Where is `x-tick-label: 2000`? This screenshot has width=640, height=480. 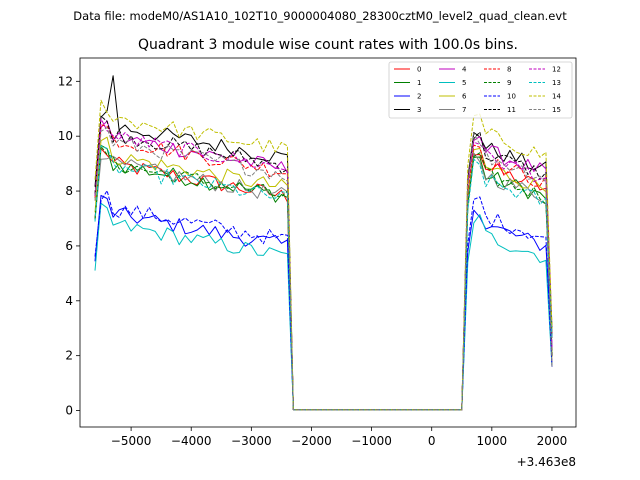
x-tick-label: 2000 is located at coordinates (552, 441).